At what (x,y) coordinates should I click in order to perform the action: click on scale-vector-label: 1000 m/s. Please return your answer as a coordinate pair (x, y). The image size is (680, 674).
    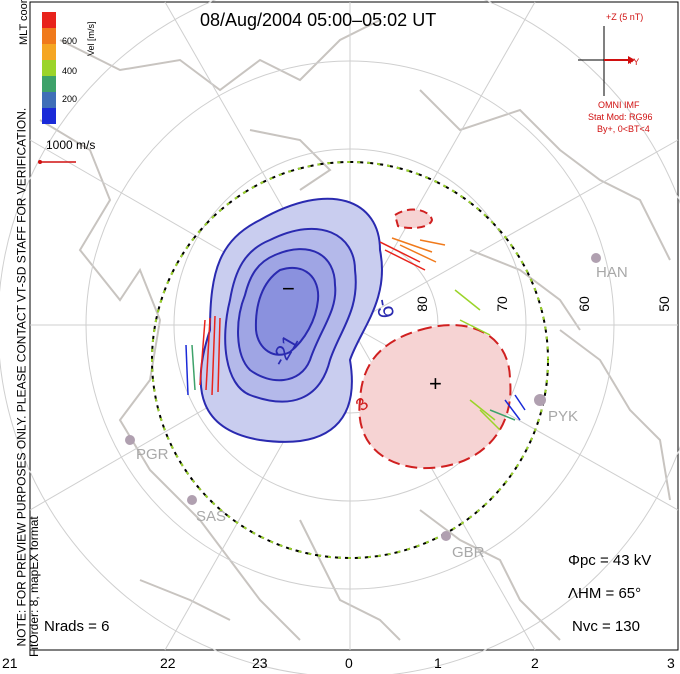
    Looking at the image, I should click on (71, 145).